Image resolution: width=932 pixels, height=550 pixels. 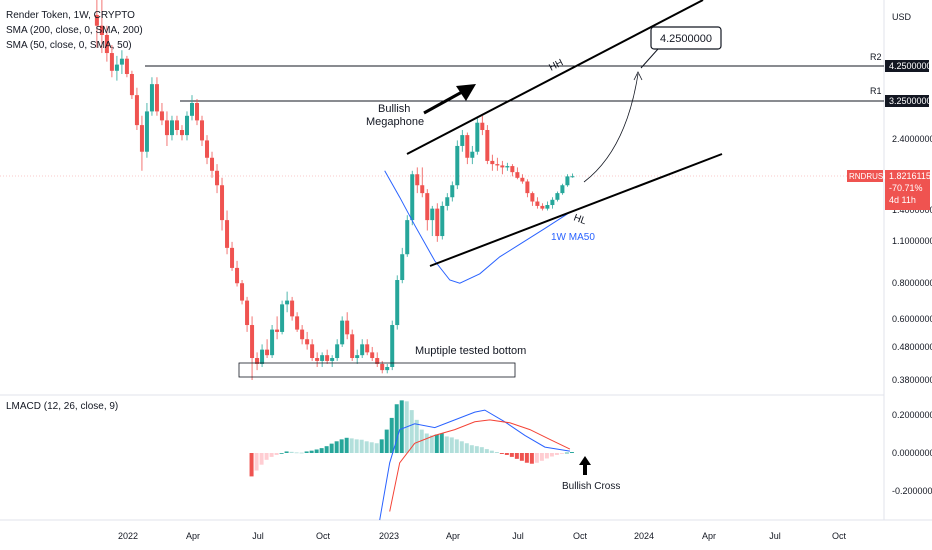 I want to click on time-tick: 2022, so click(x=128, y=536).